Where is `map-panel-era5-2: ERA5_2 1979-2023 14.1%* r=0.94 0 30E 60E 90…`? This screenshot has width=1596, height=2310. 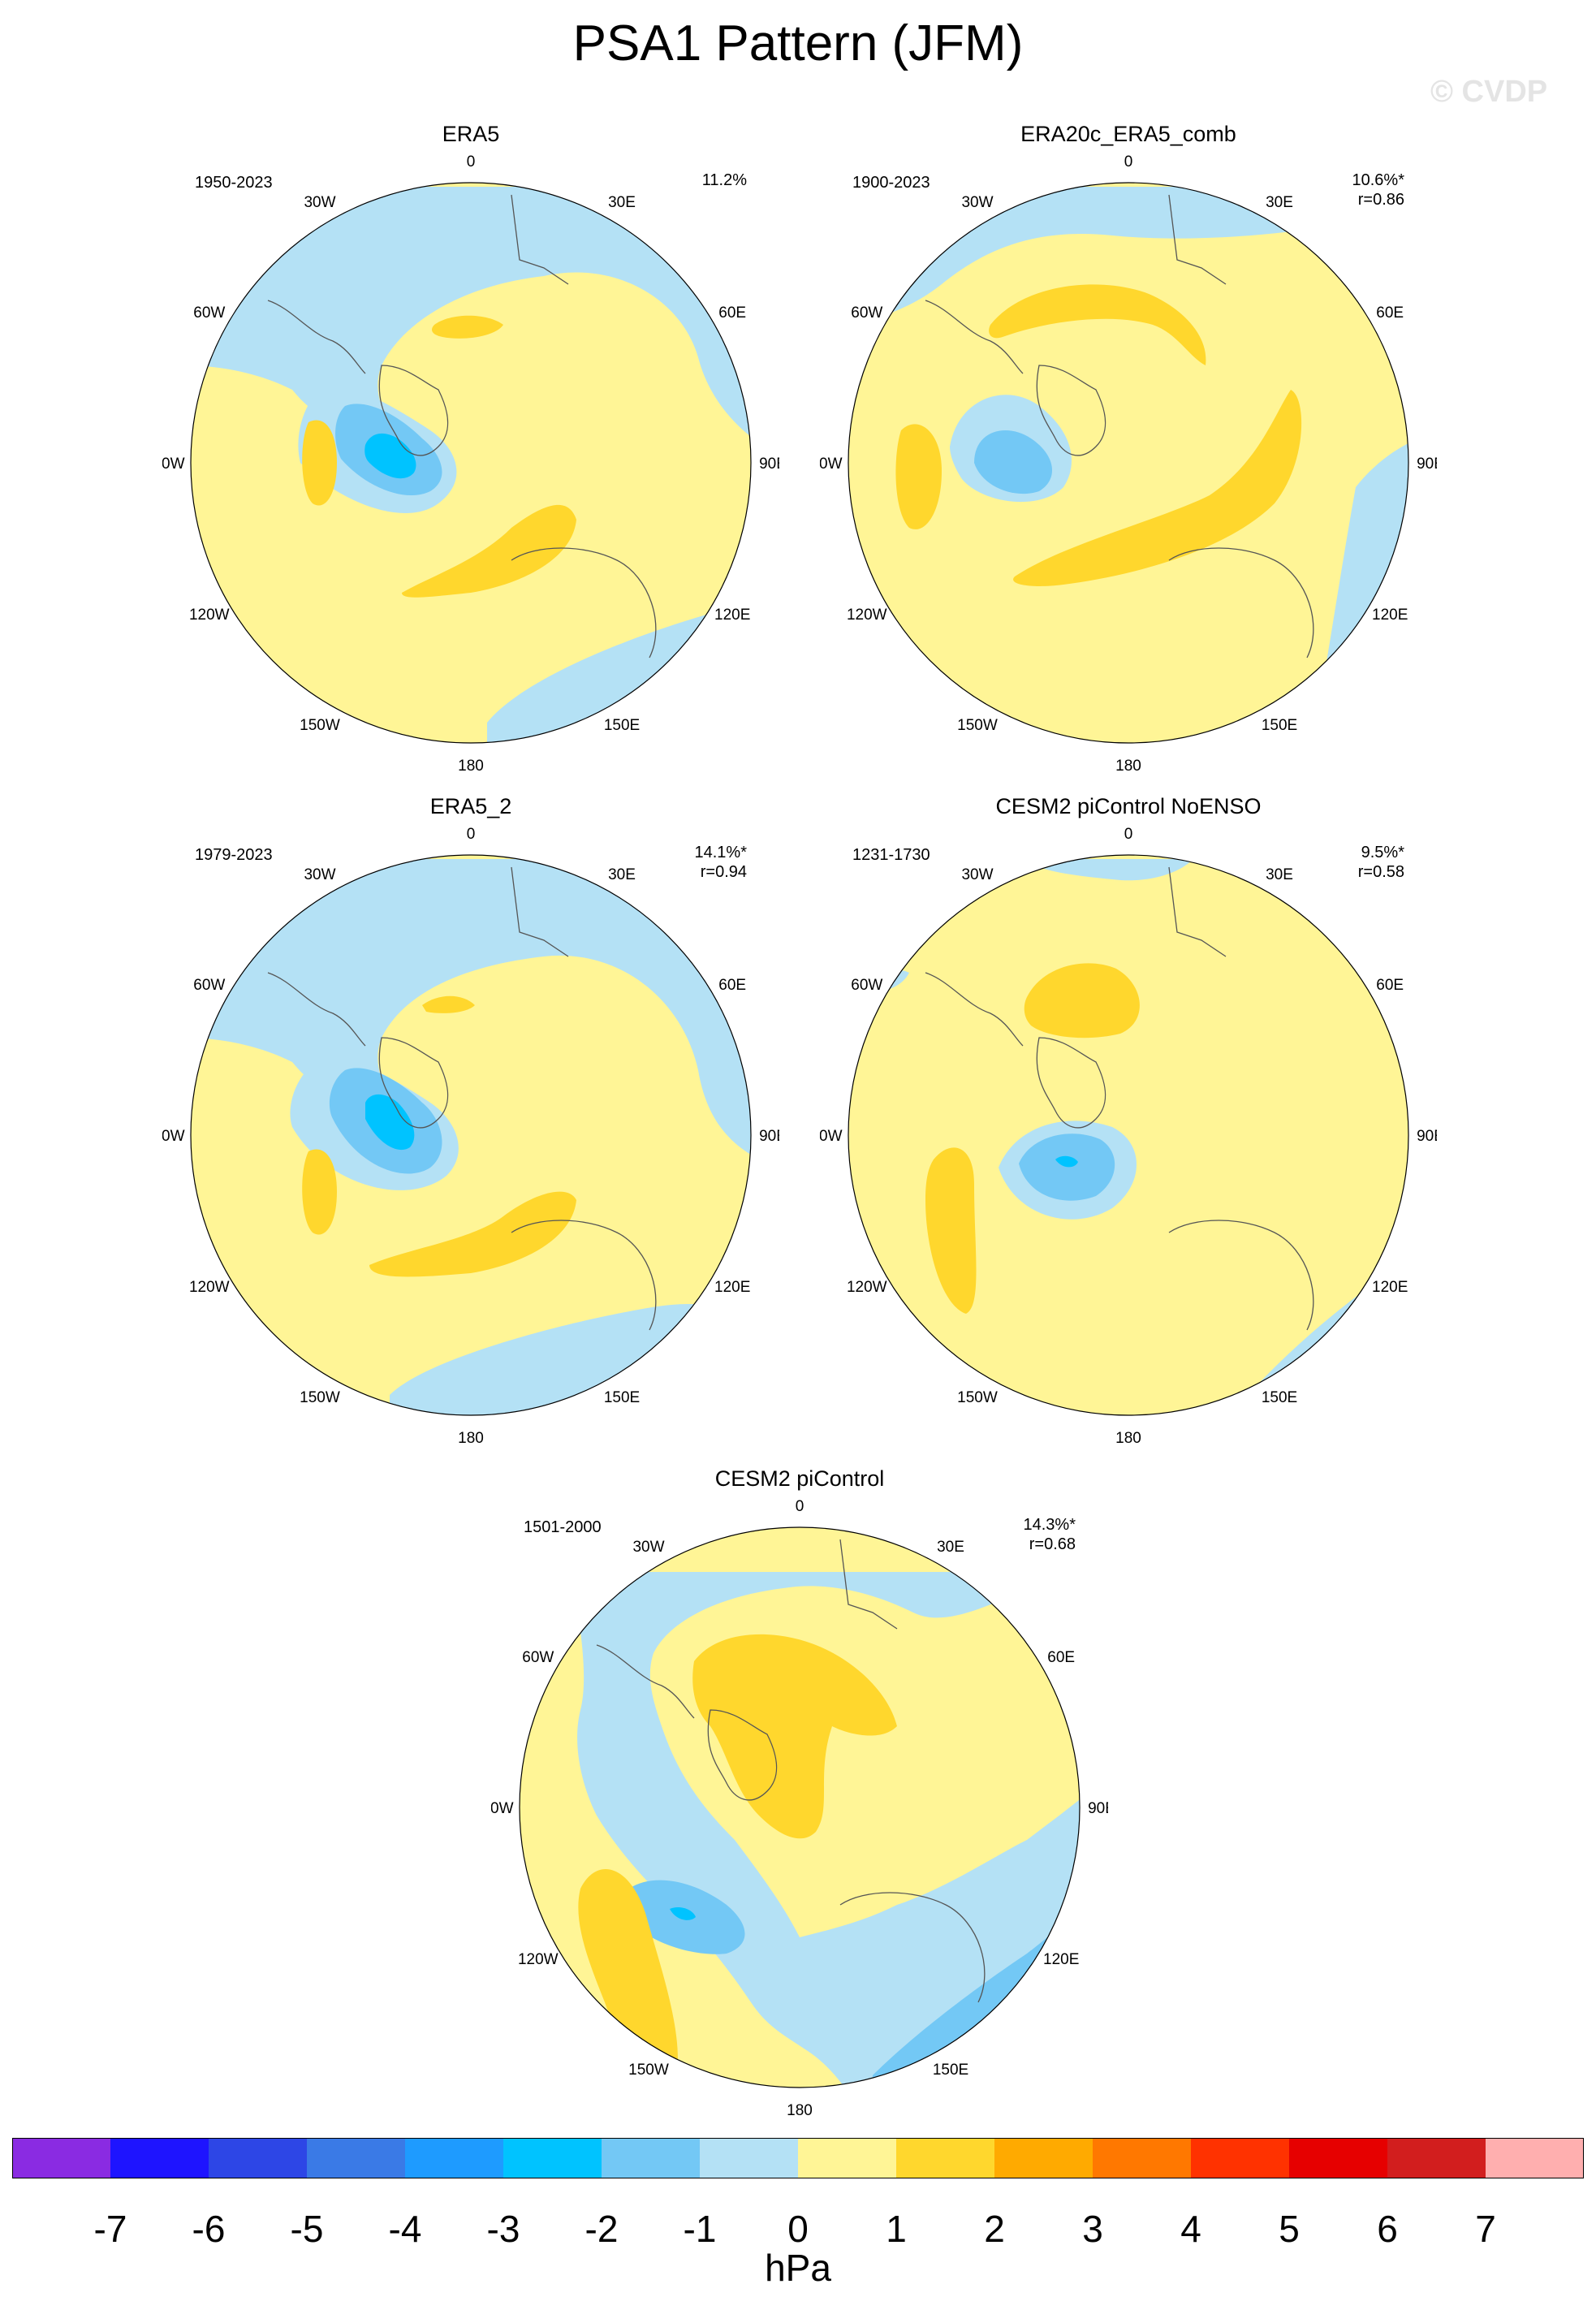
map-panel-era5-2: ERA5_2 1979-2023 14.1%* r=0.94 0 30E 60E 90… is located at coordinates (471, 1119).